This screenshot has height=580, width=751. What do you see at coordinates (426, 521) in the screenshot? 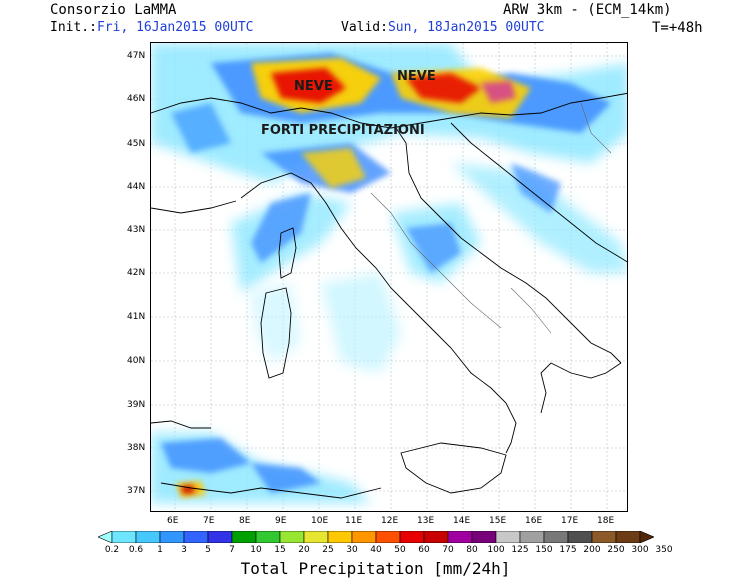
I see `lon-label: 13E` at bounding box center [426, 521].